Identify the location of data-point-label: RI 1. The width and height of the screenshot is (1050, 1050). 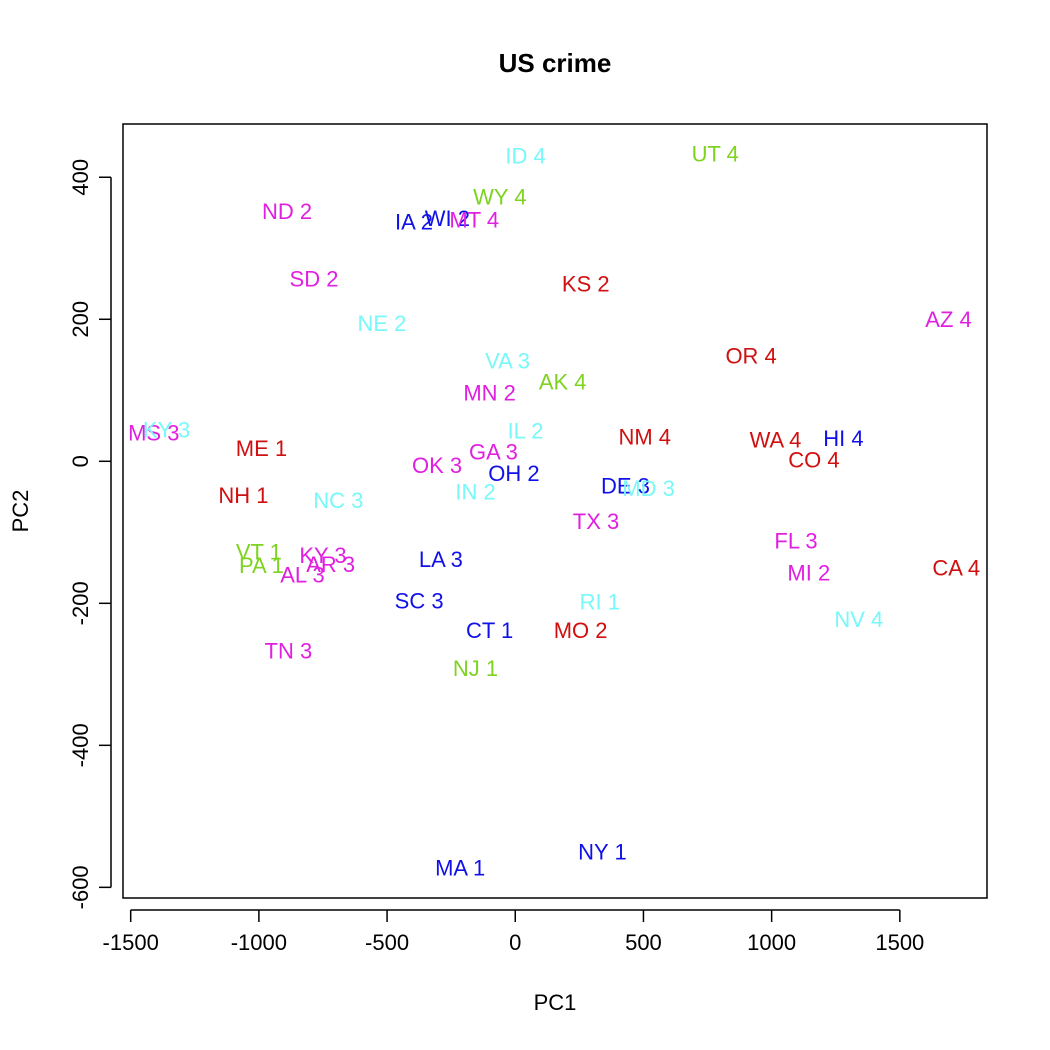
(600, 601).